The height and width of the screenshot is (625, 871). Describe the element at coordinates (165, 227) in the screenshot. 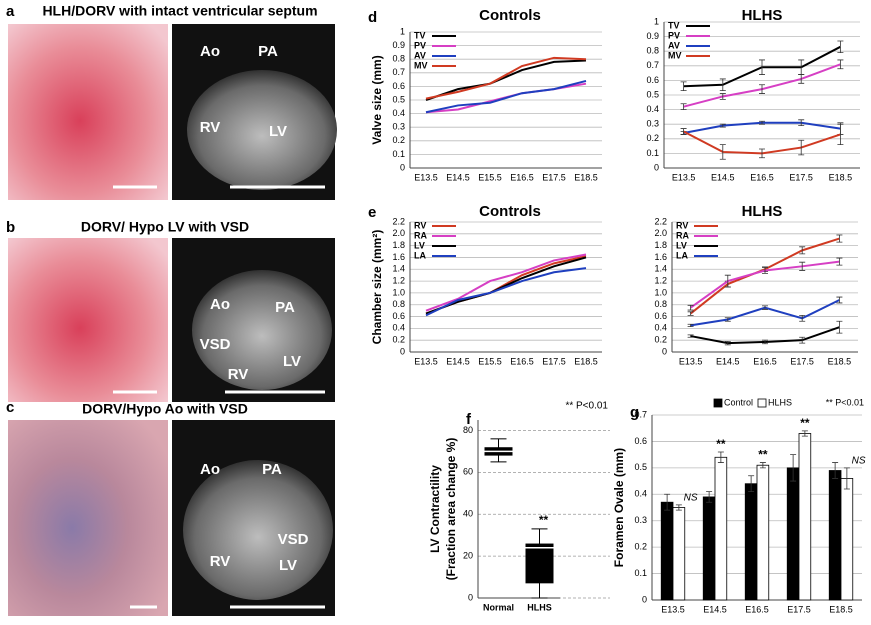

I see `panel-title: DORV/ Hypo LV with VSD` at that location.